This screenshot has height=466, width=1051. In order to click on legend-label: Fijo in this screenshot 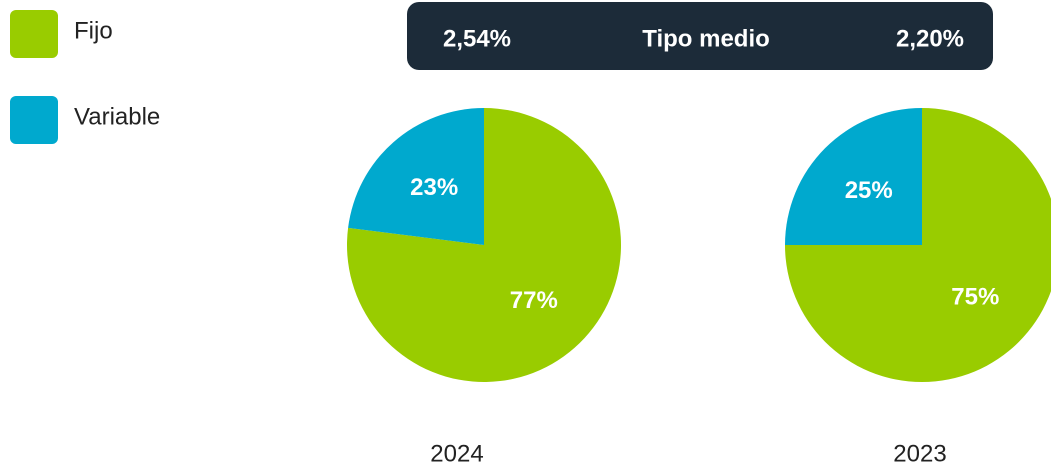, I will do `click(93, 30)`.